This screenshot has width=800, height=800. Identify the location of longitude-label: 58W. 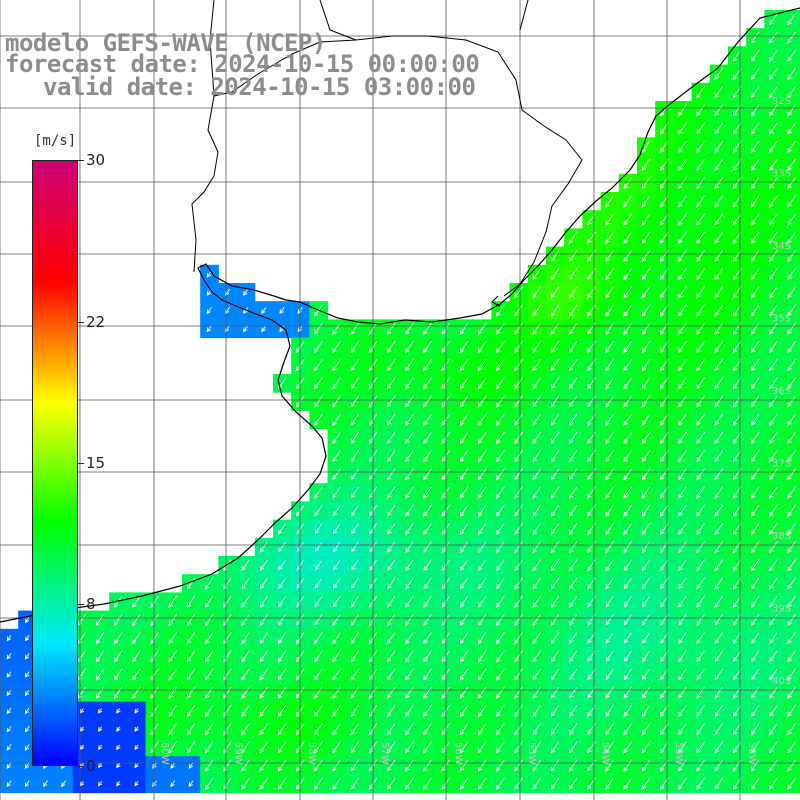
(311, 753).